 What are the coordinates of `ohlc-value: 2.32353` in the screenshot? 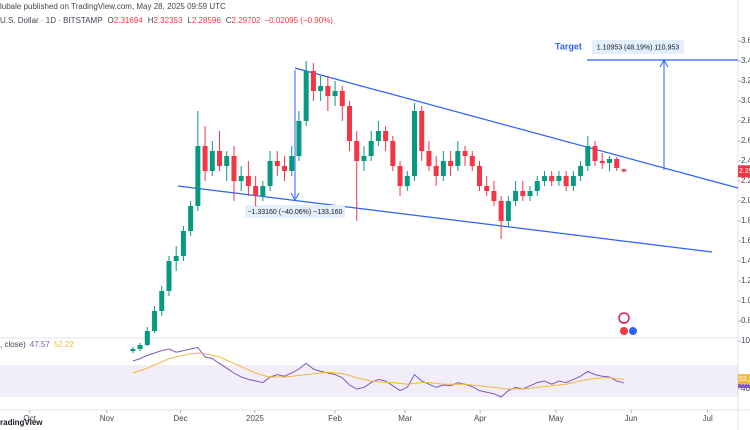 It's located at (167, 20).